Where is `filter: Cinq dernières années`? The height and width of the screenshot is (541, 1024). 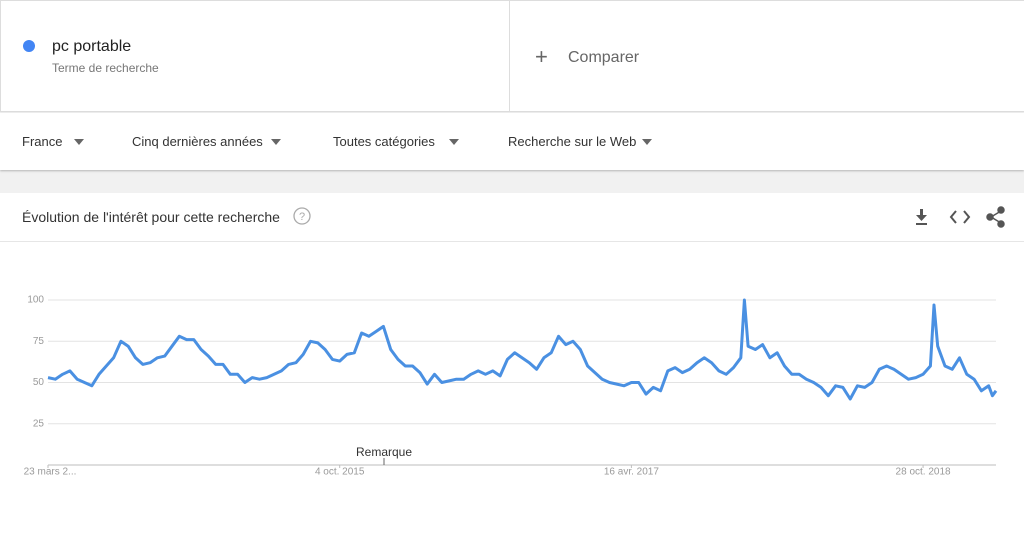 filter: Cinq dernières années is located at coordinates (197, 141).